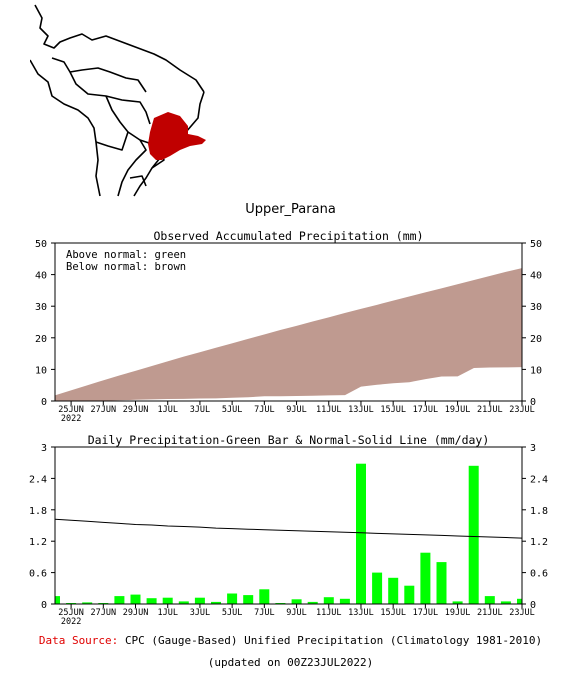  Describe the element at coordinates (38, 574) in the screenshot. I see `ytick-label-left-2-1: 0.6` at that location.